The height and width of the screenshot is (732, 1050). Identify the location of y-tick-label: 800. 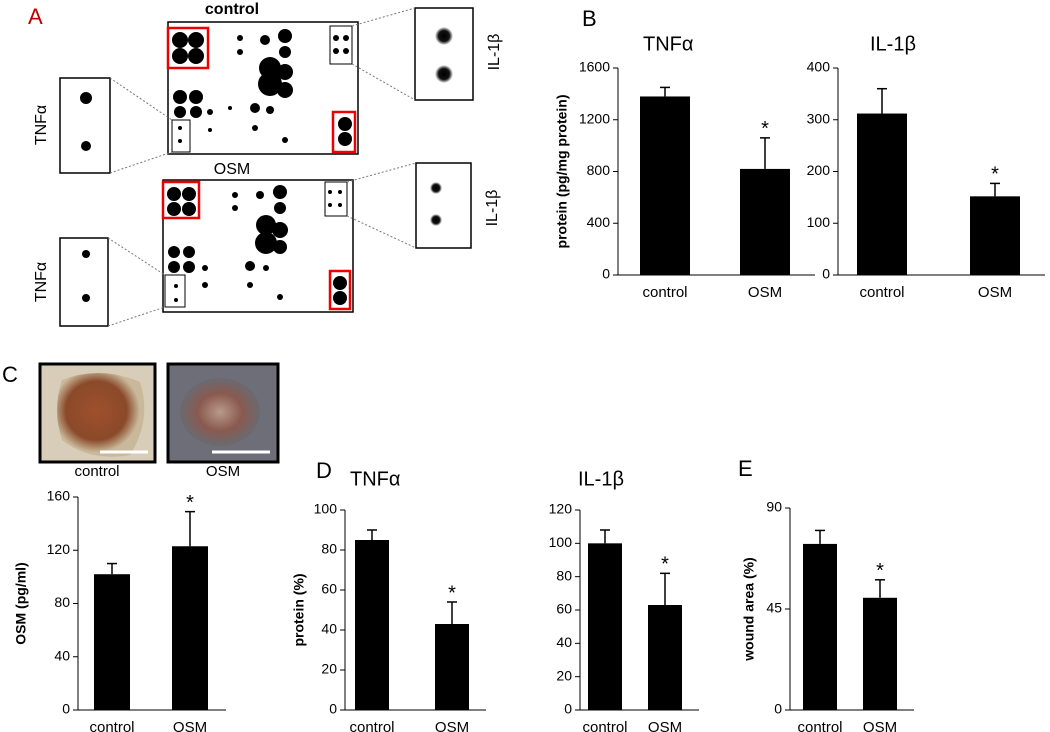
(599, 170).